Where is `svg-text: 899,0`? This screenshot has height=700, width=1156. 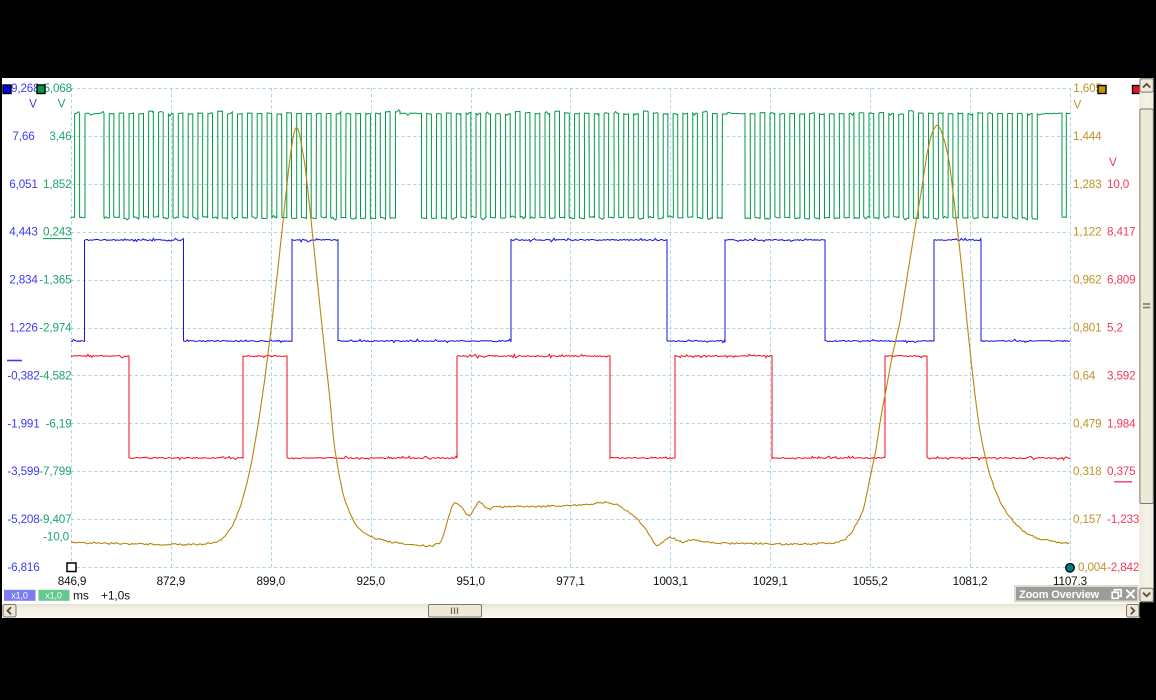
svg-text: 899,0 is located at coordinates (271, 581).